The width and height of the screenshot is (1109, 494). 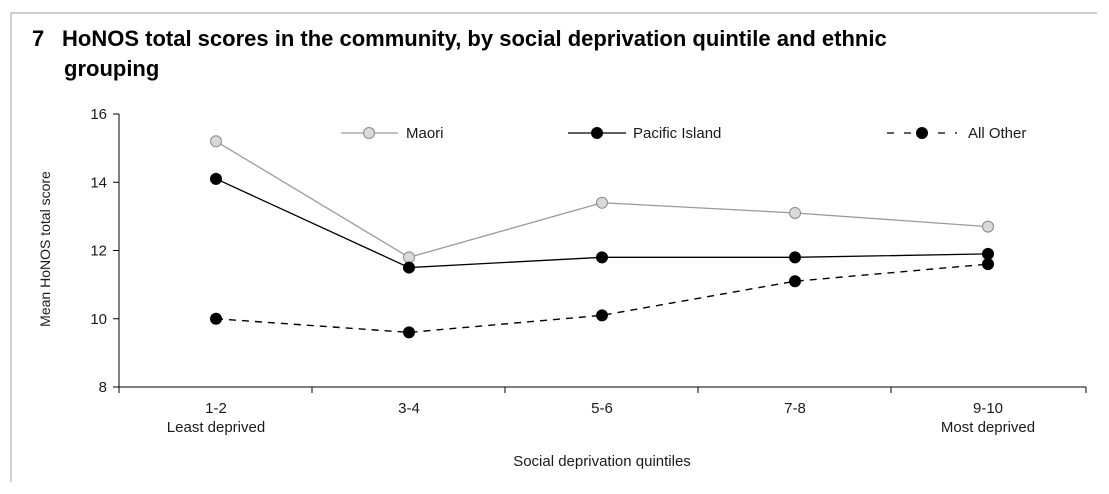 I want to click on y-tick-label: 16, so click(x=98, y=114).